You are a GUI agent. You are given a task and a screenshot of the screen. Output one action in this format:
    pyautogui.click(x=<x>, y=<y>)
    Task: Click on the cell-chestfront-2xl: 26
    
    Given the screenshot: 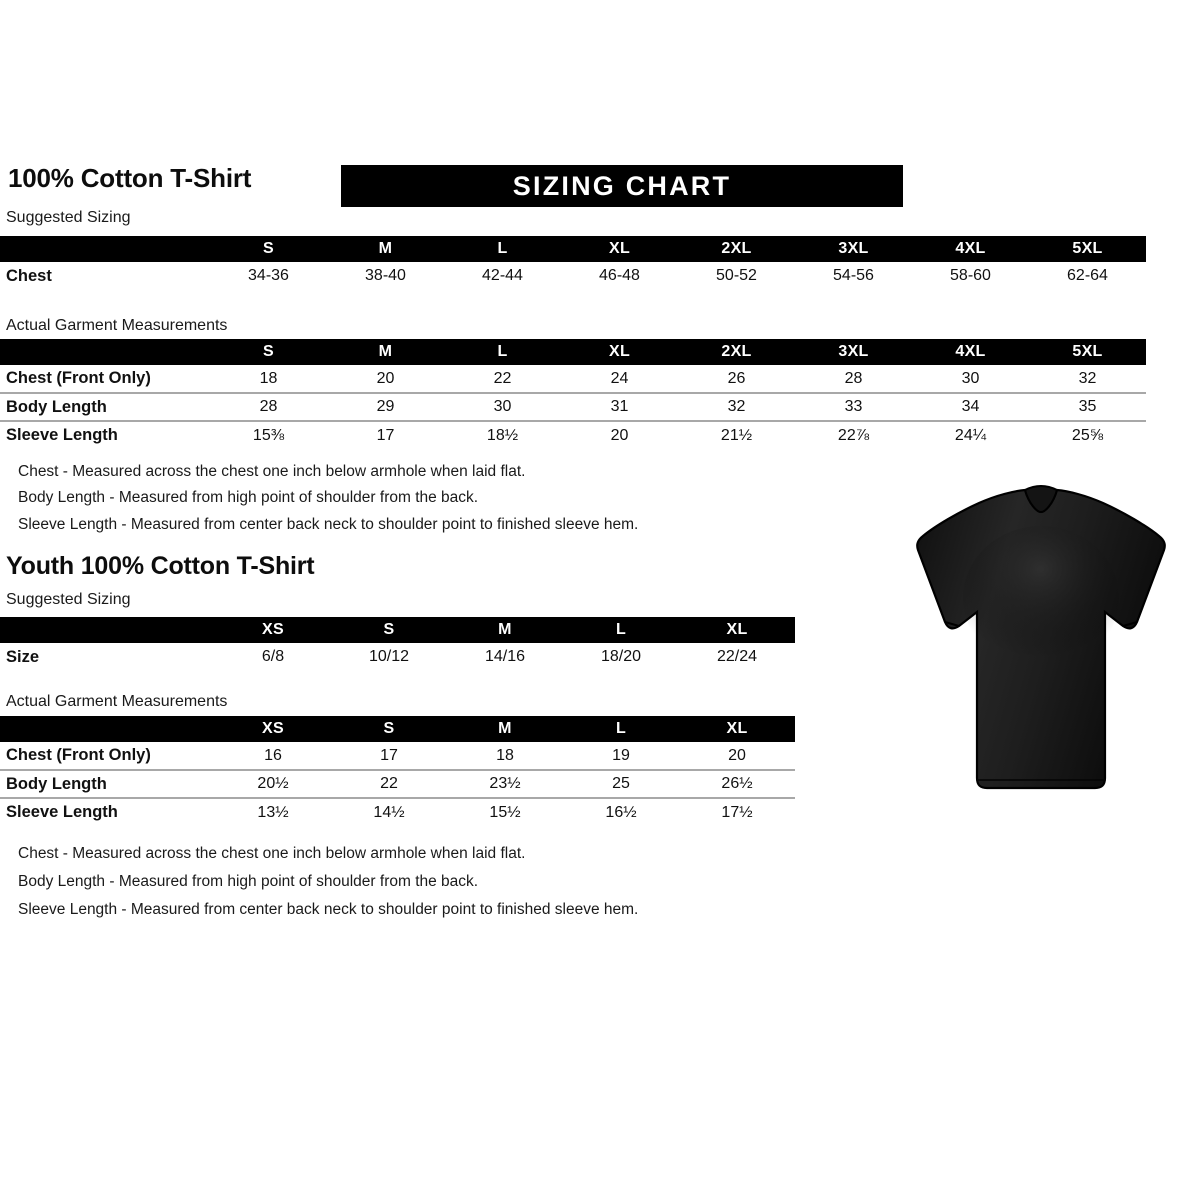 What is the action you would take?
    pyautogui.click(x=736, y=378)
    